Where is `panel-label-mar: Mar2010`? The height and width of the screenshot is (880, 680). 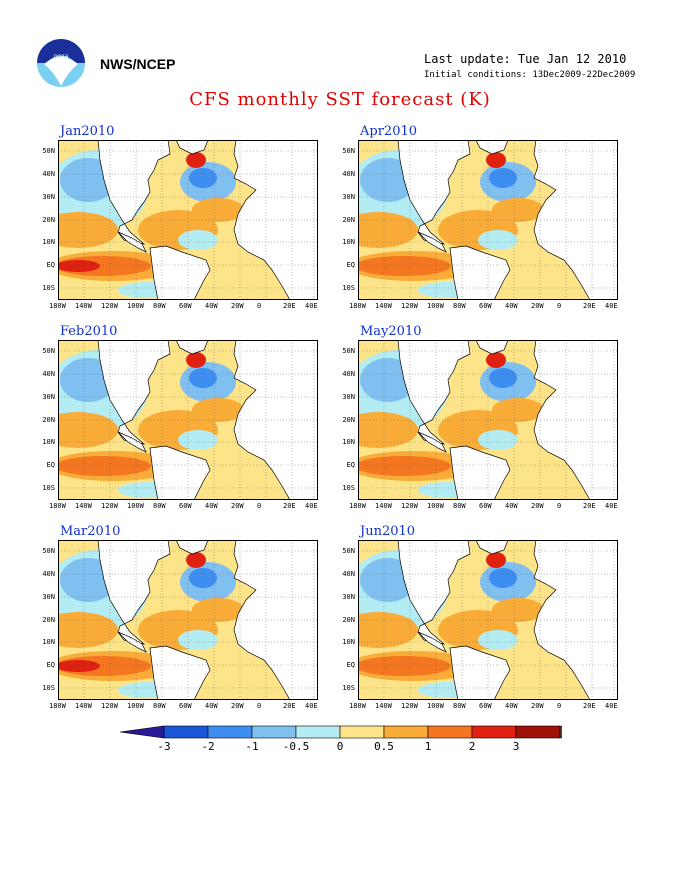 panel-label-mar: Mar2010 is located at coordinates (90, 531).